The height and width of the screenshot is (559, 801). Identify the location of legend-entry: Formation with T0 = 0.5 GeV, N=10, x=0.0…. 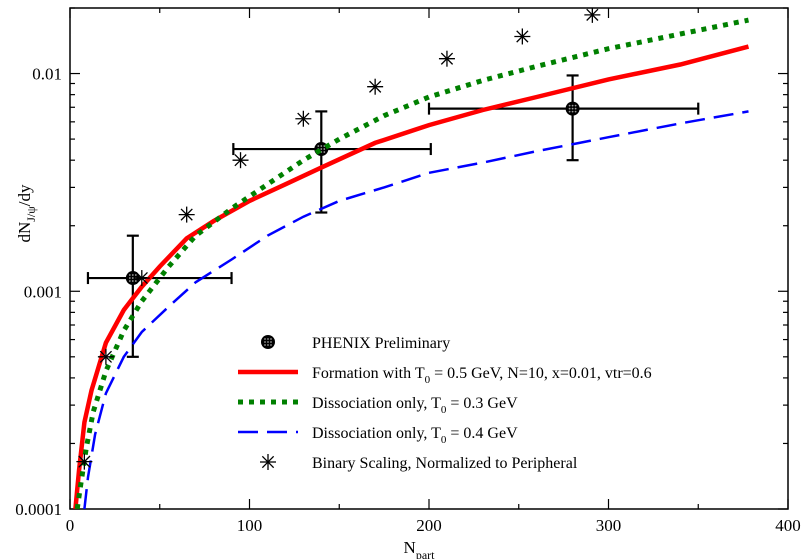
(445, 375).